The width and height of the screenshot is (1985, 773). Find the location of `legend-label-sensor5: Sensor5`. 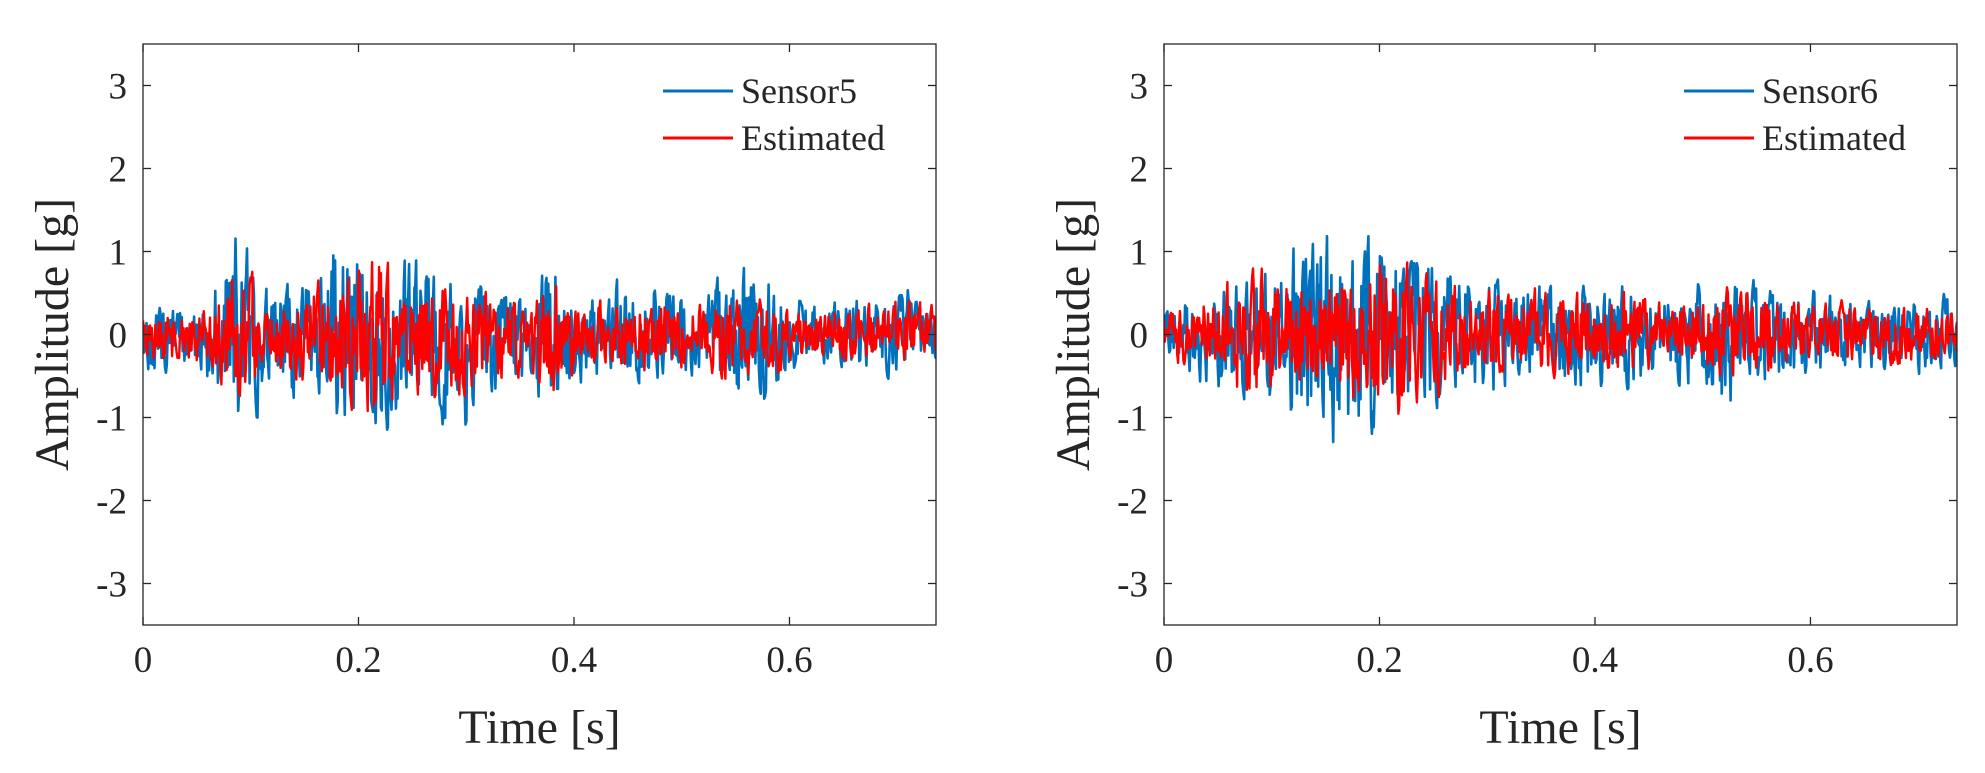

legend-label-sensor5: Sensor5 is located at coordinates (799, 91).